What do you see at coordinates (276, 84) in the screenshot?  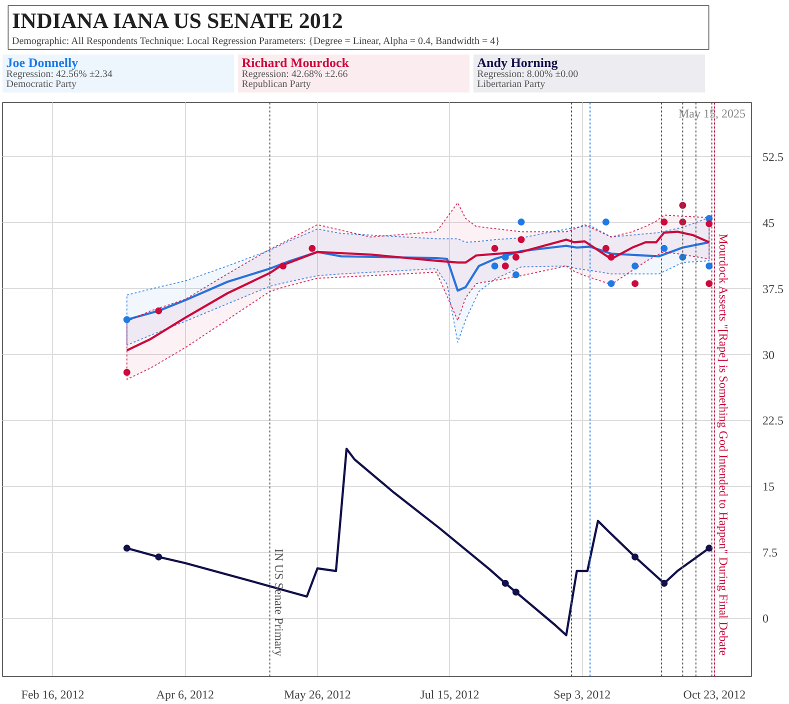 I see `text: Republican Party` at bounding box center [276, 84].